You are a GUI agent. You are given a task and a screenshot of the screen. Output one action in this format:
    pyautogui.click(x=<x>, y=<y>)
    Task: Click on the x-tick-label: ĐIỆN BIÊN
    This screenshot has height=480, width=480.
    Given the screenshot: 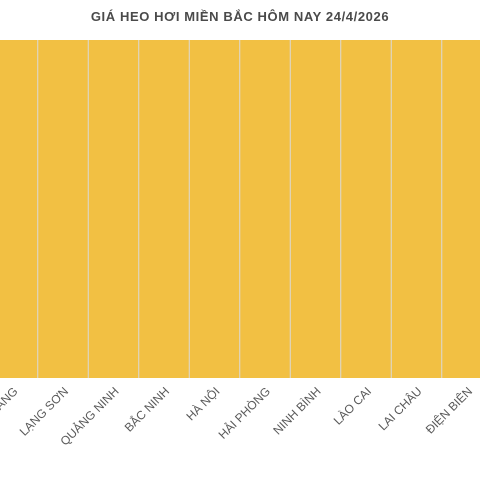 What is the action you would take?
    pyautogui.click(x=448, y=410)
    